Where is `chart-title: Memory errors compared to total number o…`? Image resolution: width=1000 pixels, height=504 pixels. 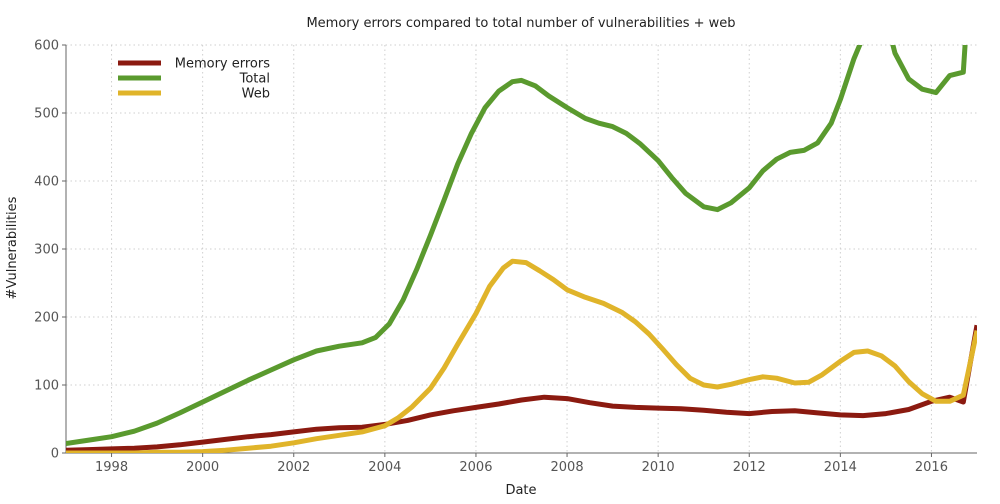
chart-title: Memory errors compared to total number o… is located at coordinates (520, 23).